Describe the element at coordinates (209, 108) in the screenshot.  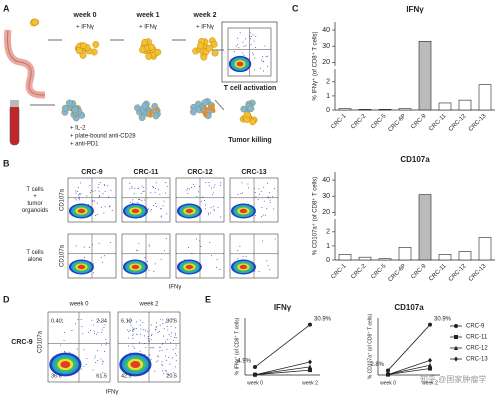
I see `organoid-fragment` at that location.